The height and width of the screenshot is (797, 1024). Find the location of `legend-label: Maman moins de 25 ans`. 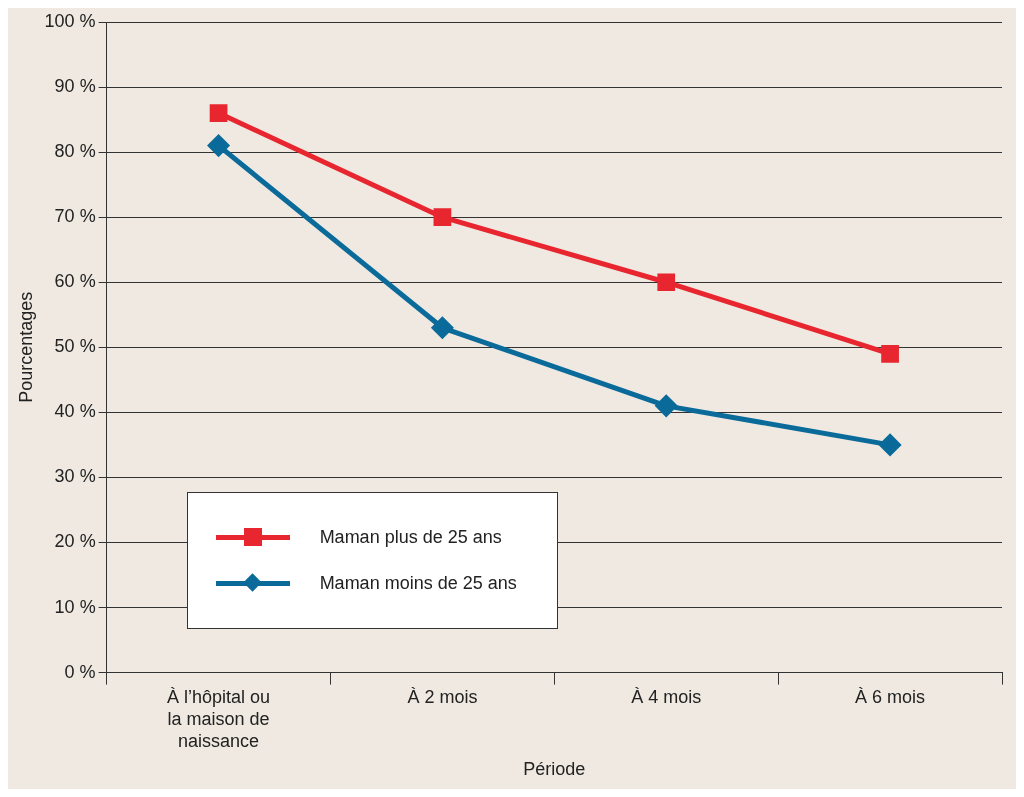

legend-label: Maman moins de 25 ans is located at coordinates (418, 583).